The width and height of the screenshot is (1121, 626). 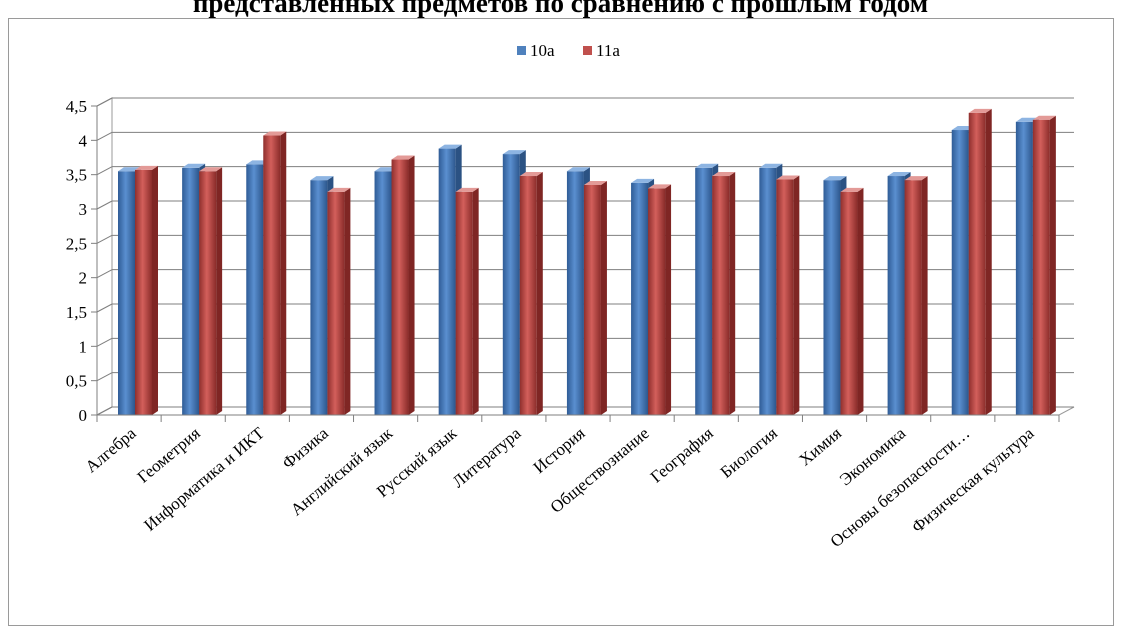 What do you see at coordinates (559, 450) in the screenshot?
I see `x-tick-label: История` at bounding box center [559, 450].